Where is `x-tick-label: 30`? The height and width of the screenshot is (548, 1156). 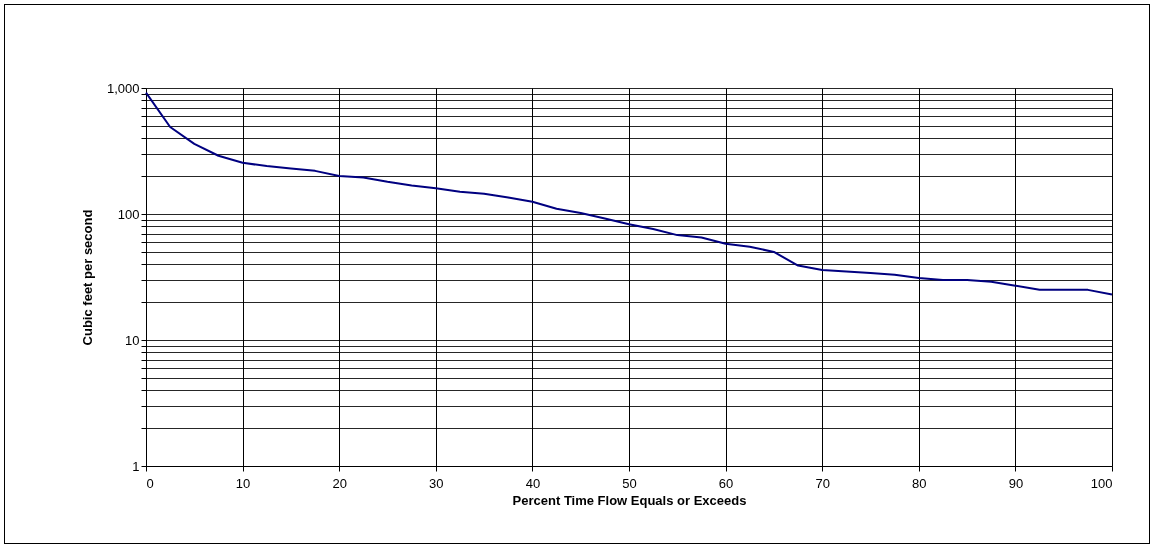 x-tick-label: 30 is located at coordinates (436, 483).